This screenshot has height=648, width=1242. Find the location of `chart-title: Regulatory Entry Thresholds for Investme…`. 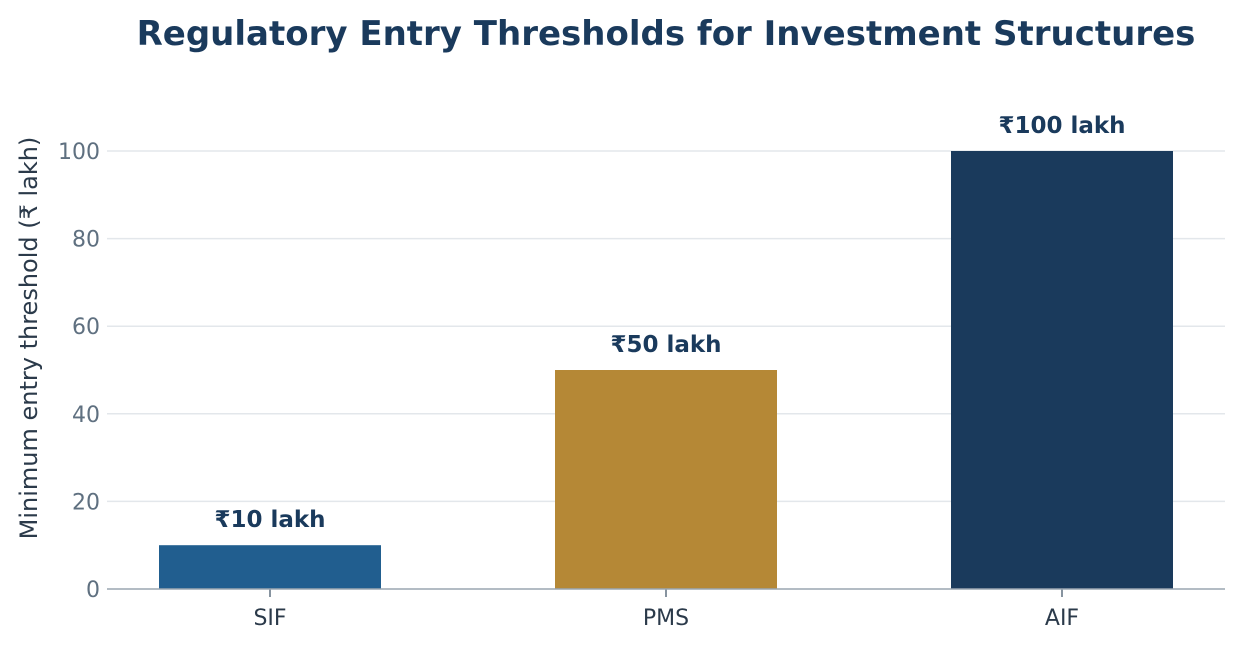

chart-title: Regulatory Entry Thresholds for Investme… is located at coordinates (666, 34).